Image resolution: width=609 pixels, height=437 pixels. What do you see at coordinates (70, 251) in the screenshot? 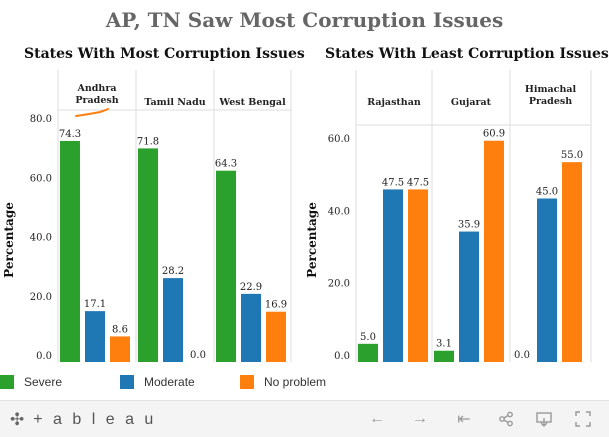
I see `bar-severe-andhra-pradesh` at bounding box center [70, 251].